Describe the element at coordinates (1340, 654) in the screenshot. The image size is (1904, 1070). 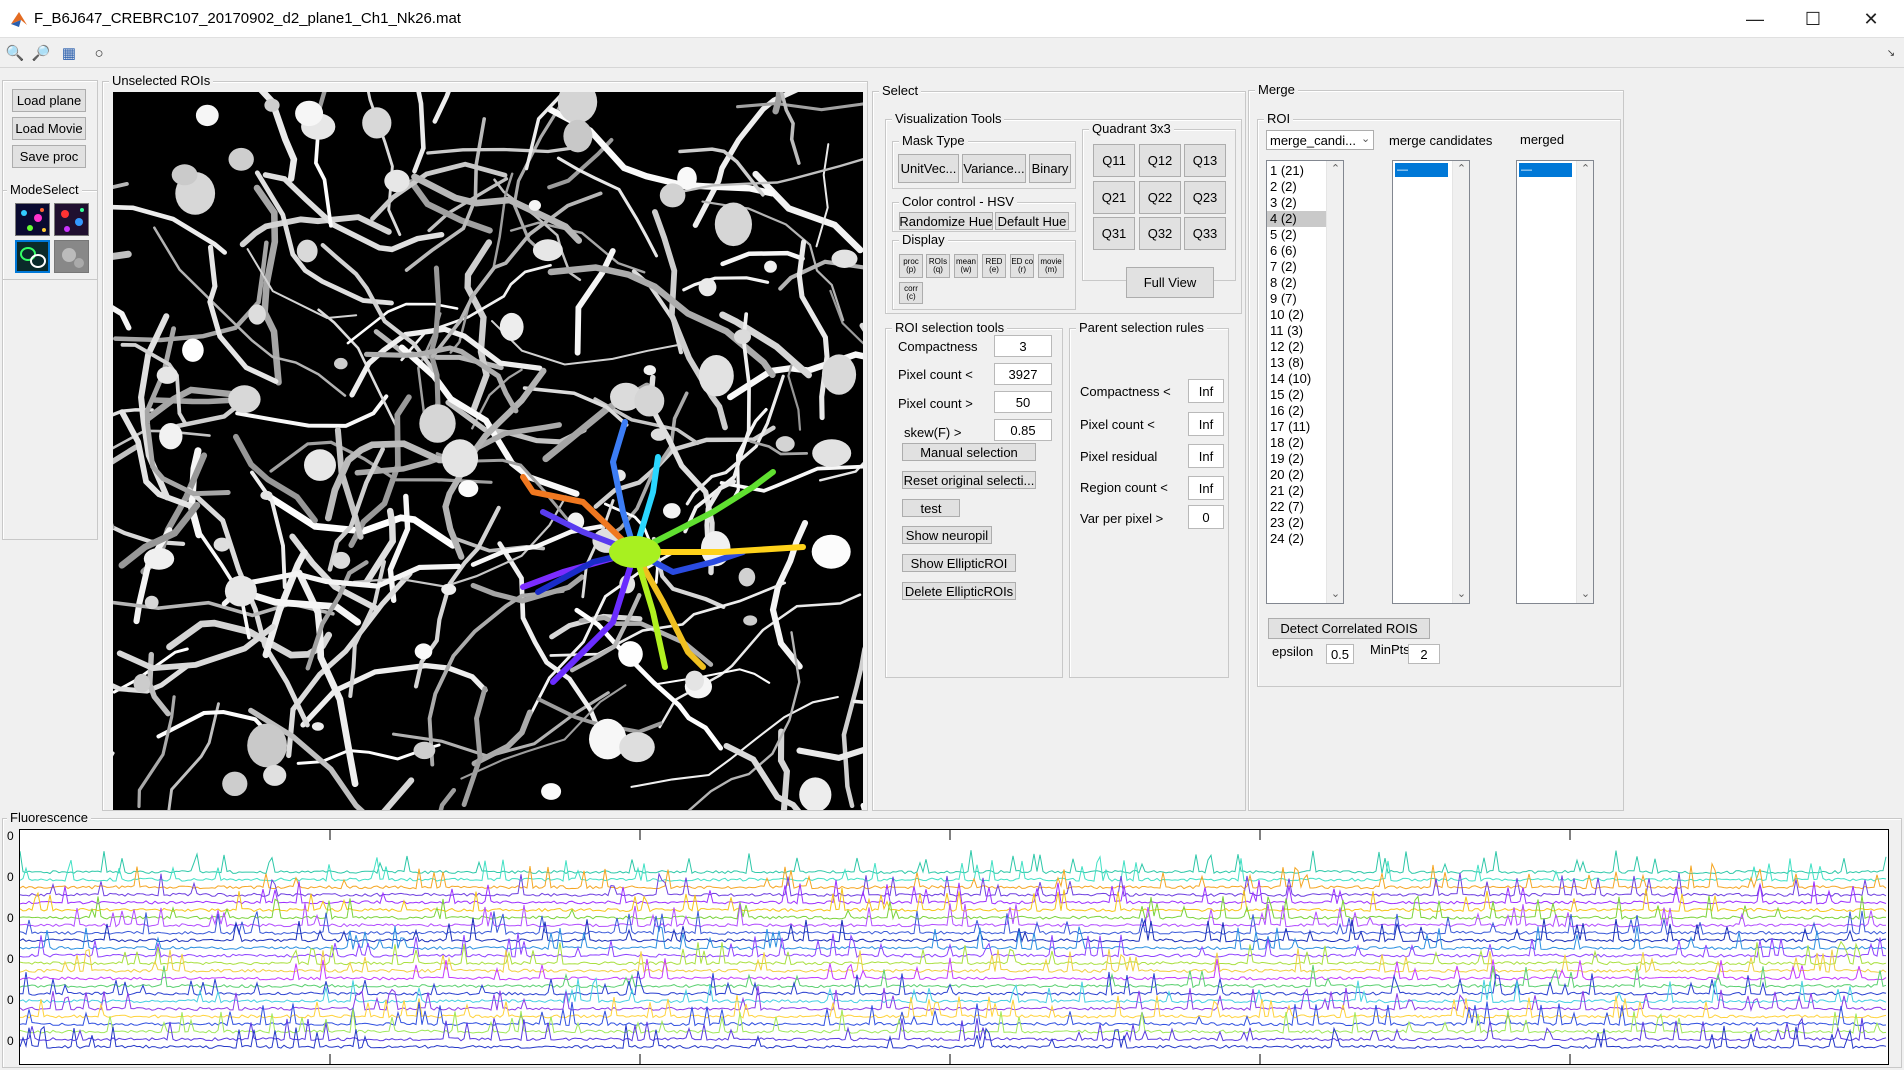
I see `epsilon-field: 0.5` at that location.